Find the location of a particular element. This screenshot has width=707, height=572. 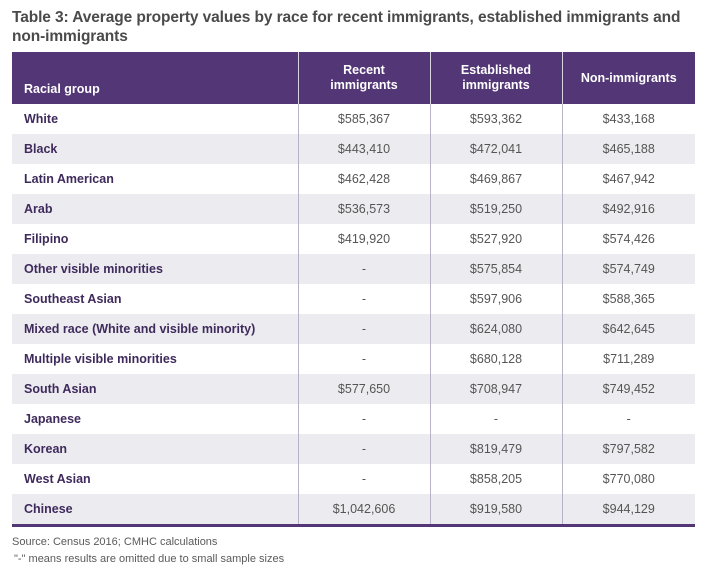

cell-recent-immigrants: $585,367 is located at coordinates (363, 119).